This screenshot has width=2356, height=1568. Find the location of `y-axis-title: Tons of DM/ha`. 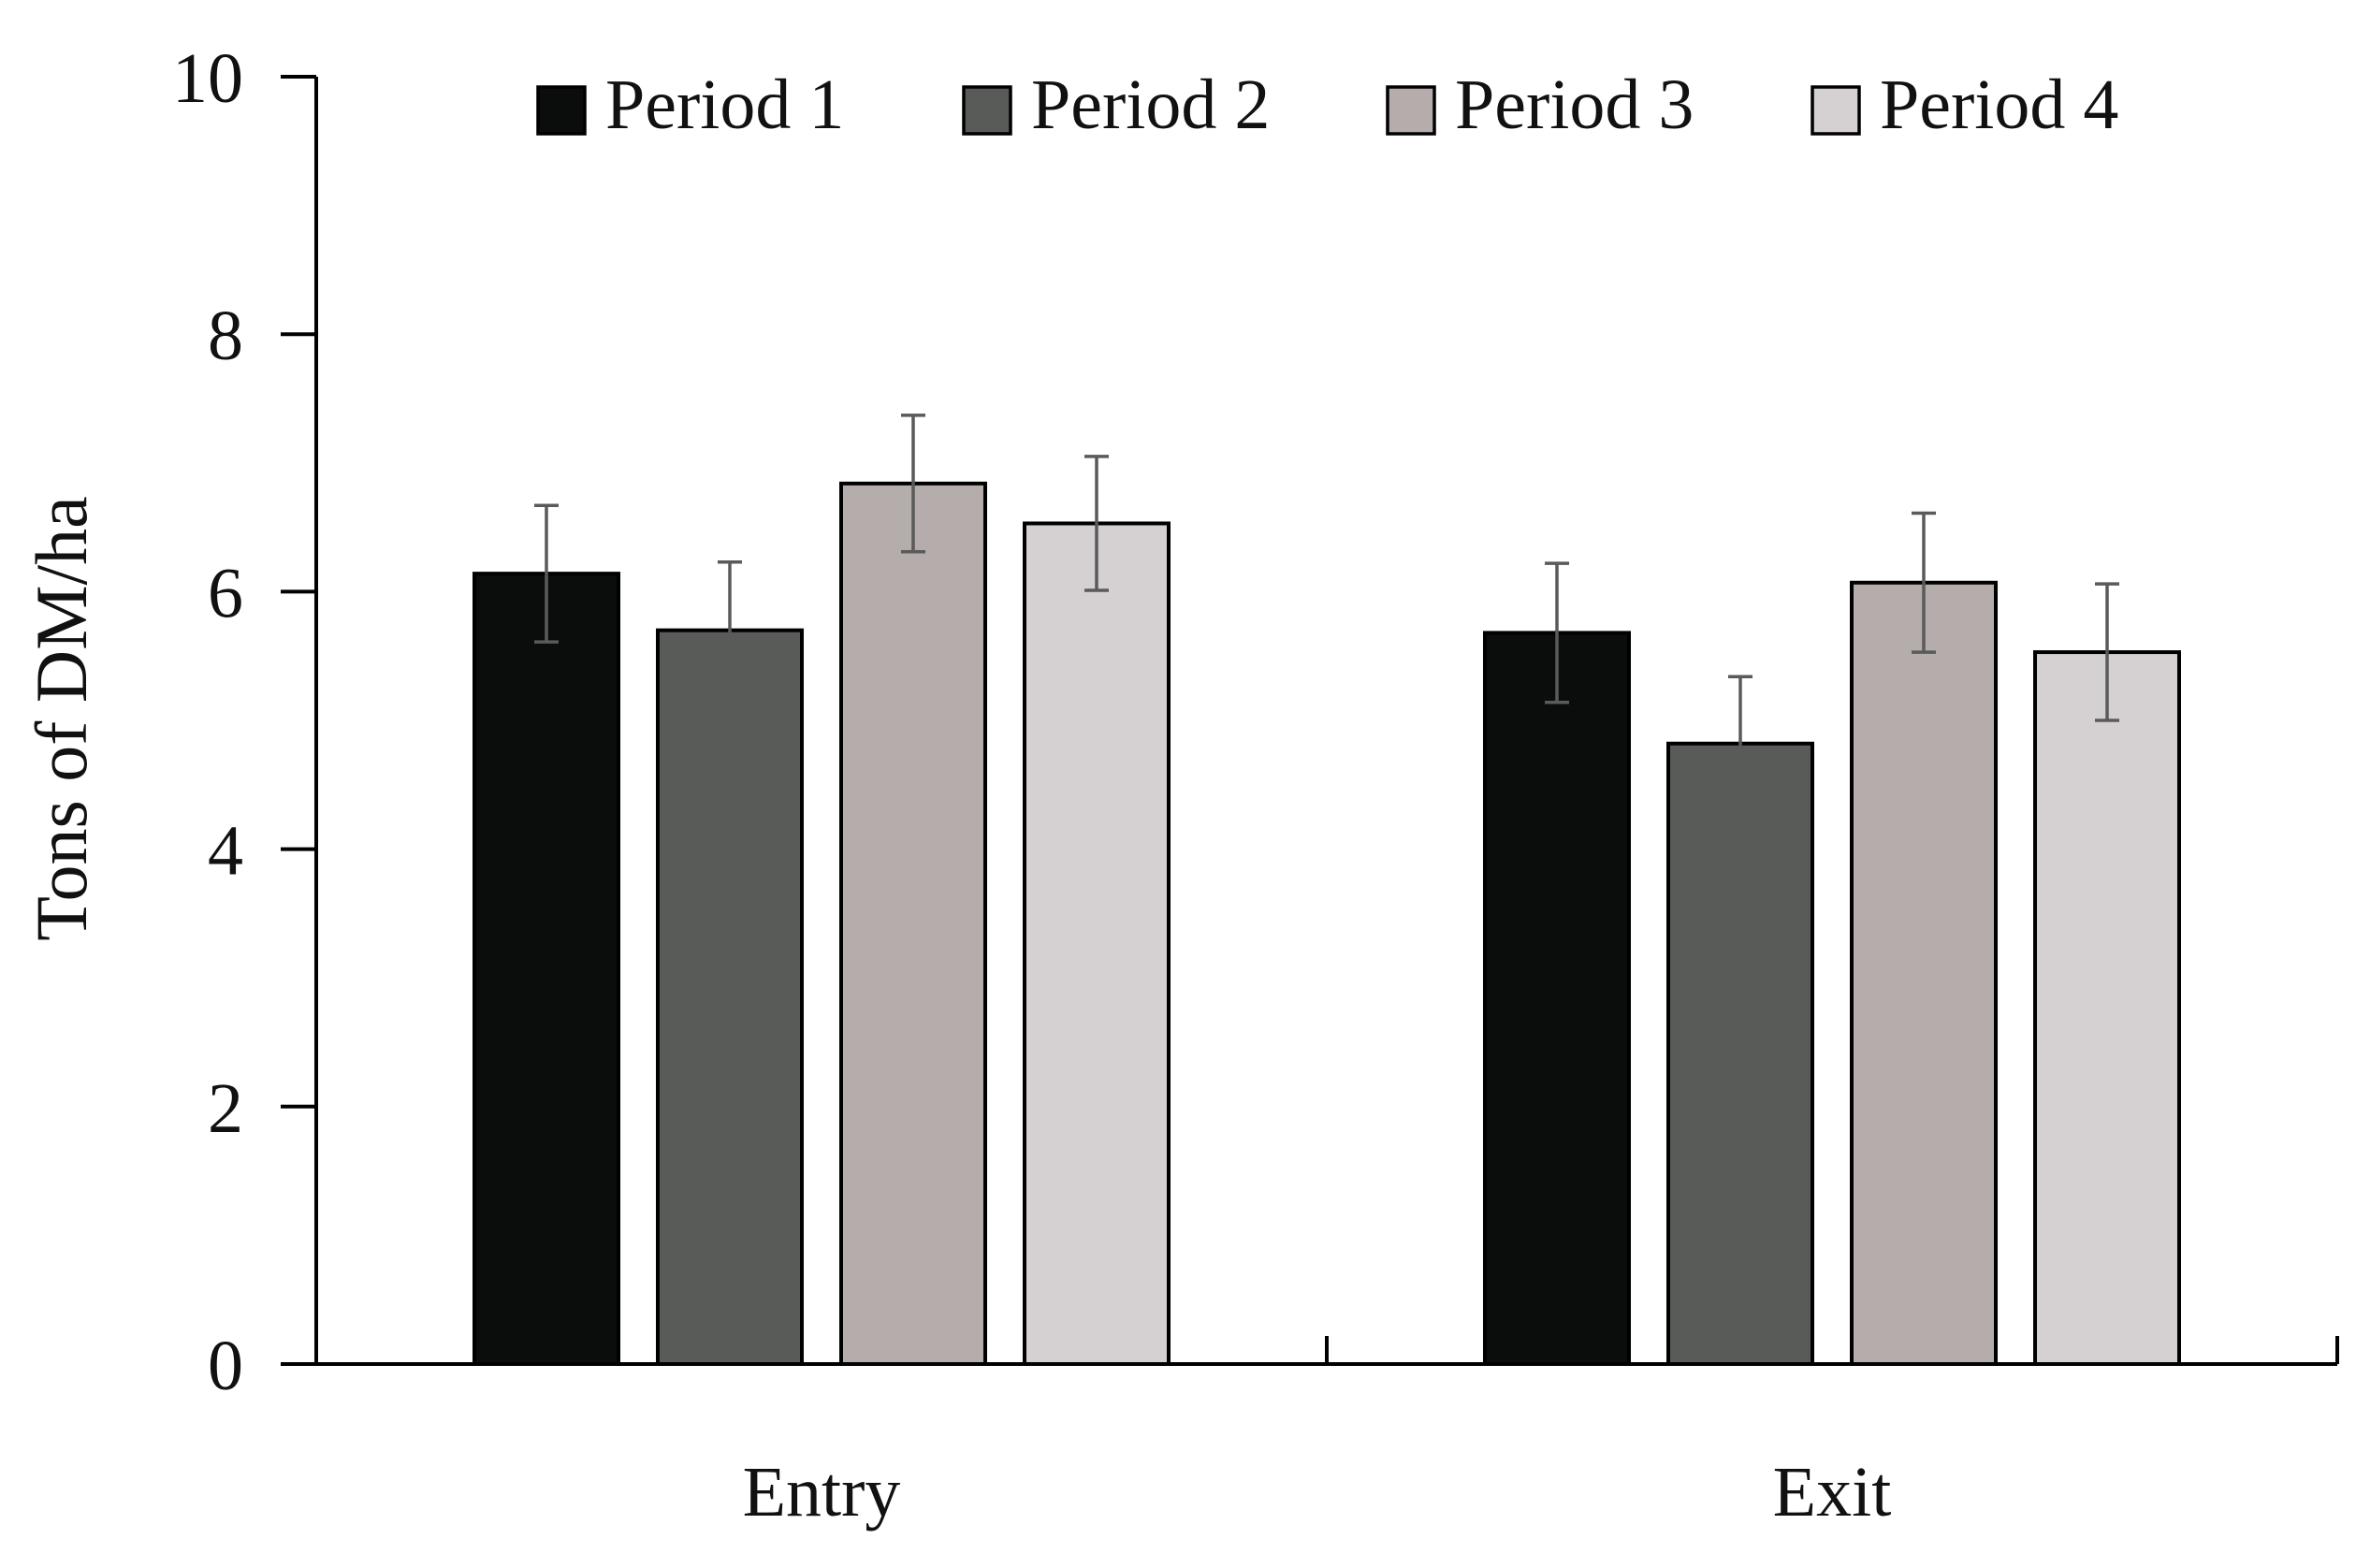

y-axis-title: Tons of DM/ha is located at coordinates (61, 719).